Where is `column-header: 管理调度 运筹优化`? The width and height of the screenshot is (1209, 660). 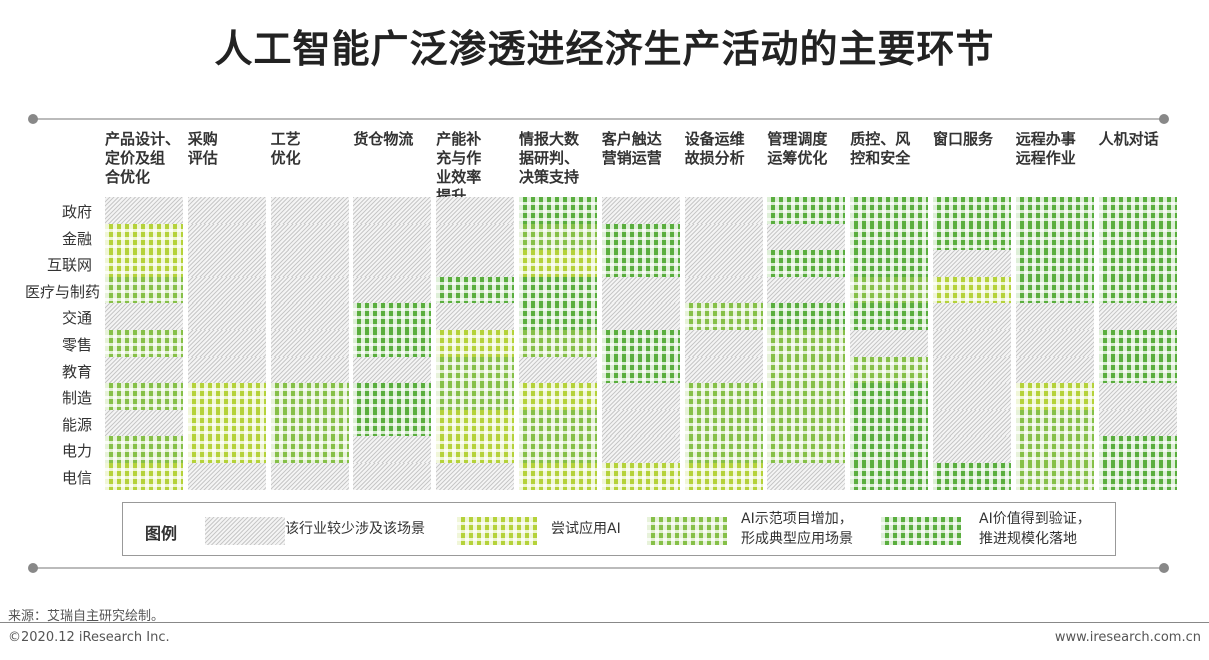 column-header: 管理调度 运筹优化 is located at coordinates (797, 148).